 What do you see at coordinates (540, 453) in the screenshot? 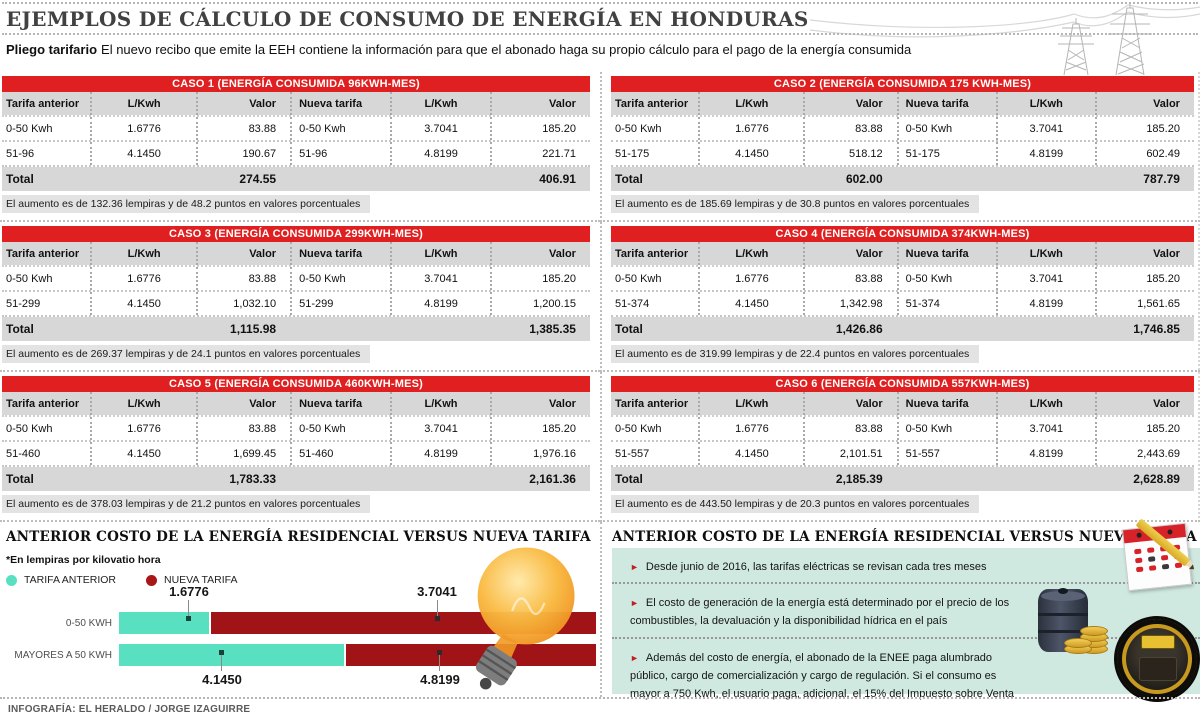
I see `table-cell: 1,976.16` at bounding box center [540, 453].